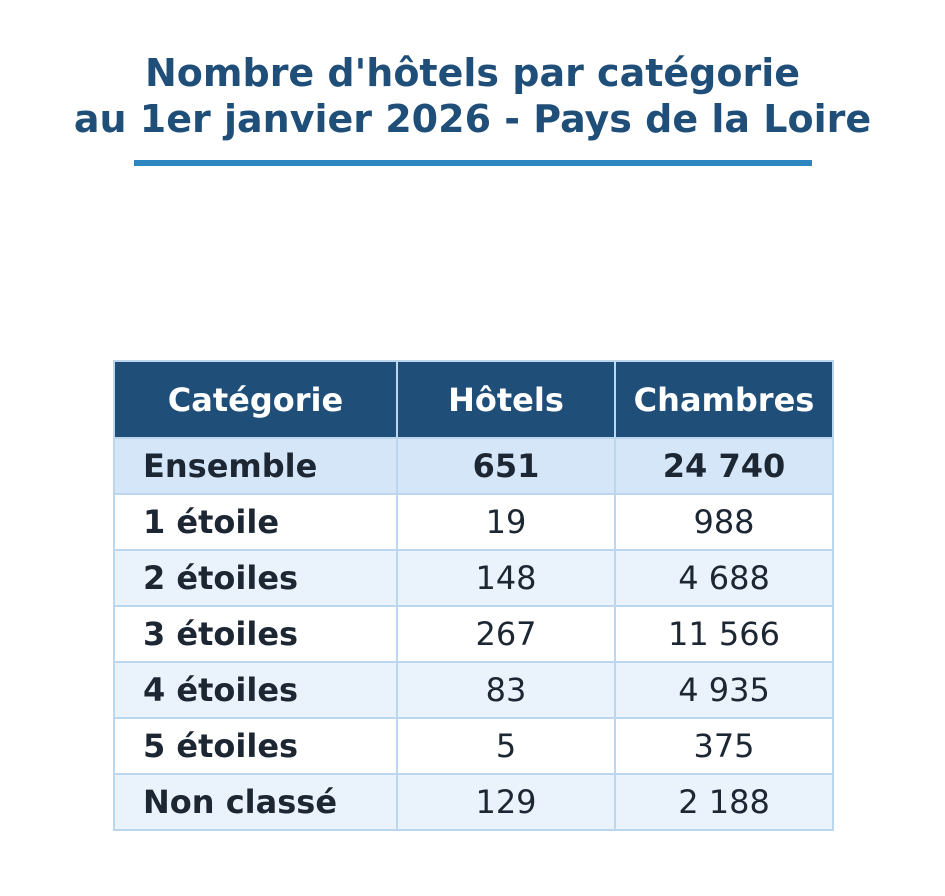  I want to click on cell-rooms: 375, so click(724, 746).